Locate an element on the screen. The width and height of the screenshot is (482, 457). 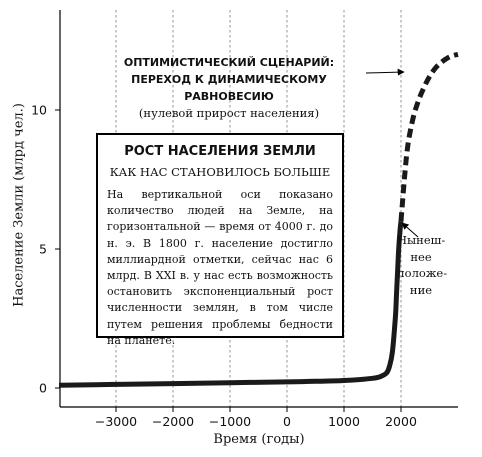
projection-line-dashed is located at coordinates (428, 136).